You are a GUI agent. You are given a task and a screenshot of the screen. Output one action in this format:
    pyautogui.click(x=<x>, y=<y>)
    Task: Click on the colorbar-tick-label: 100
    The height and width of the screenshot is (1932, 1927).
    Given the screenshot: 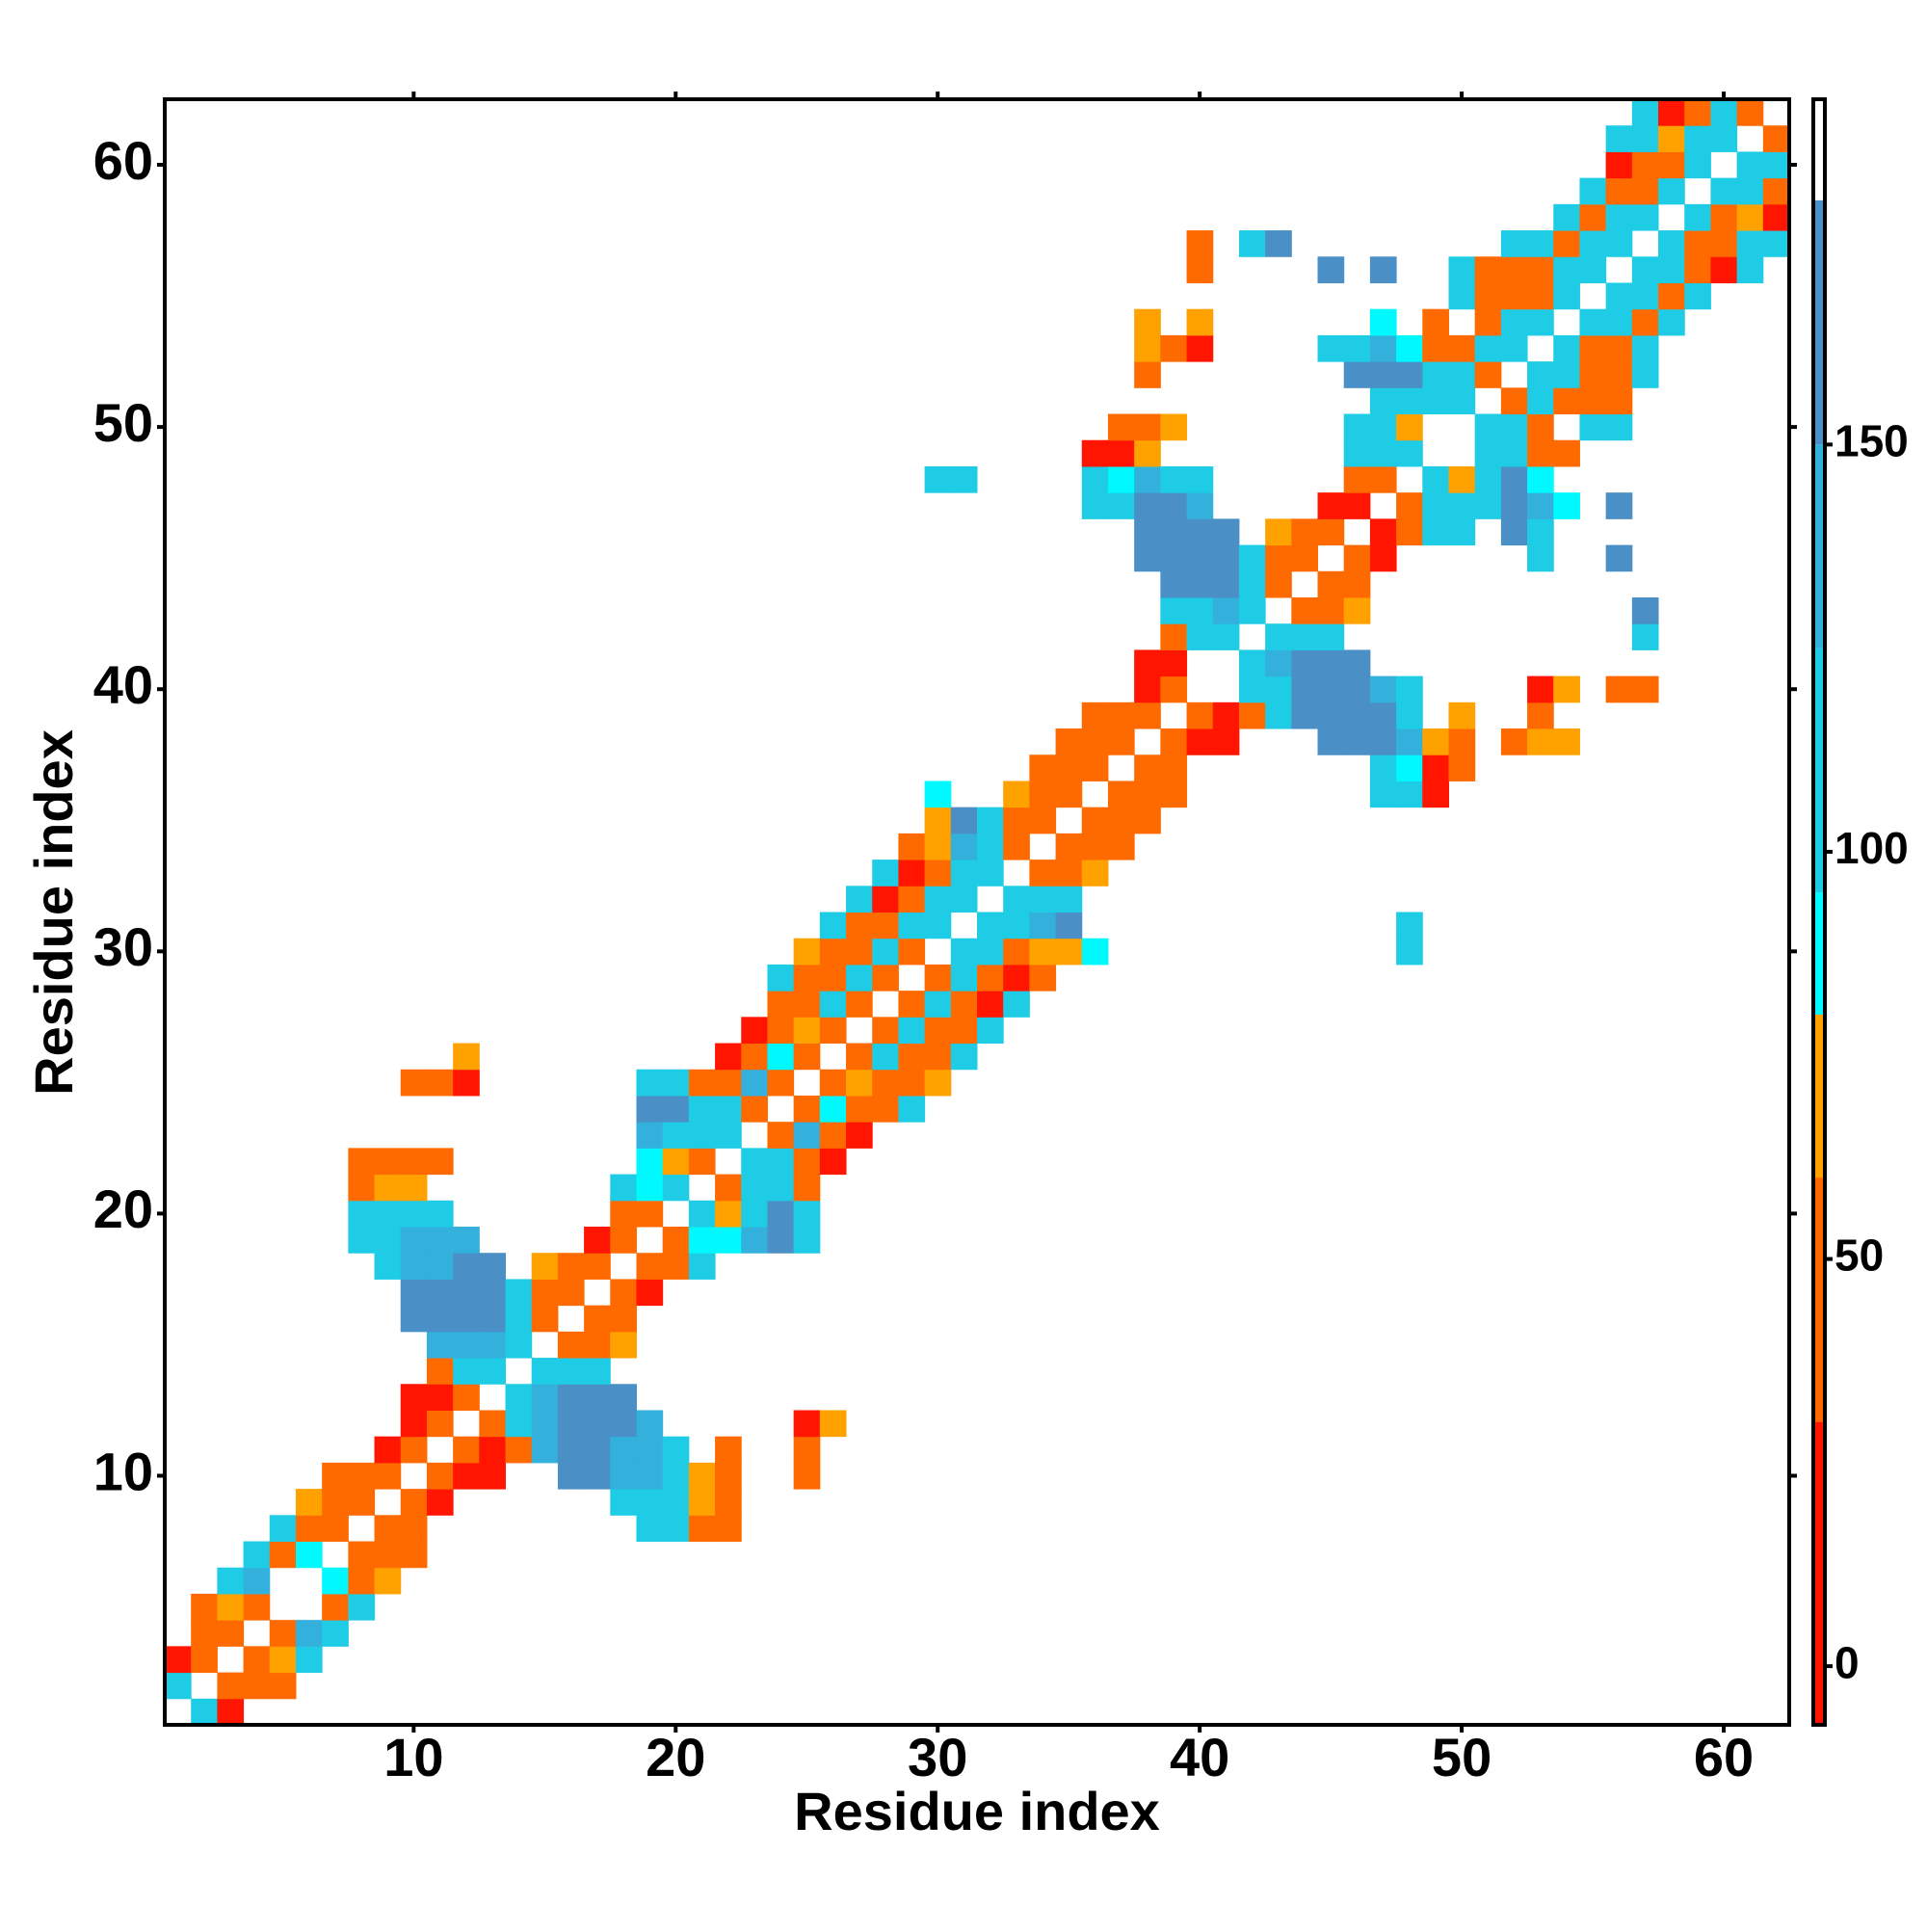 What is the action you would take?
    pyautogui.click(x=1872, y=848)
    